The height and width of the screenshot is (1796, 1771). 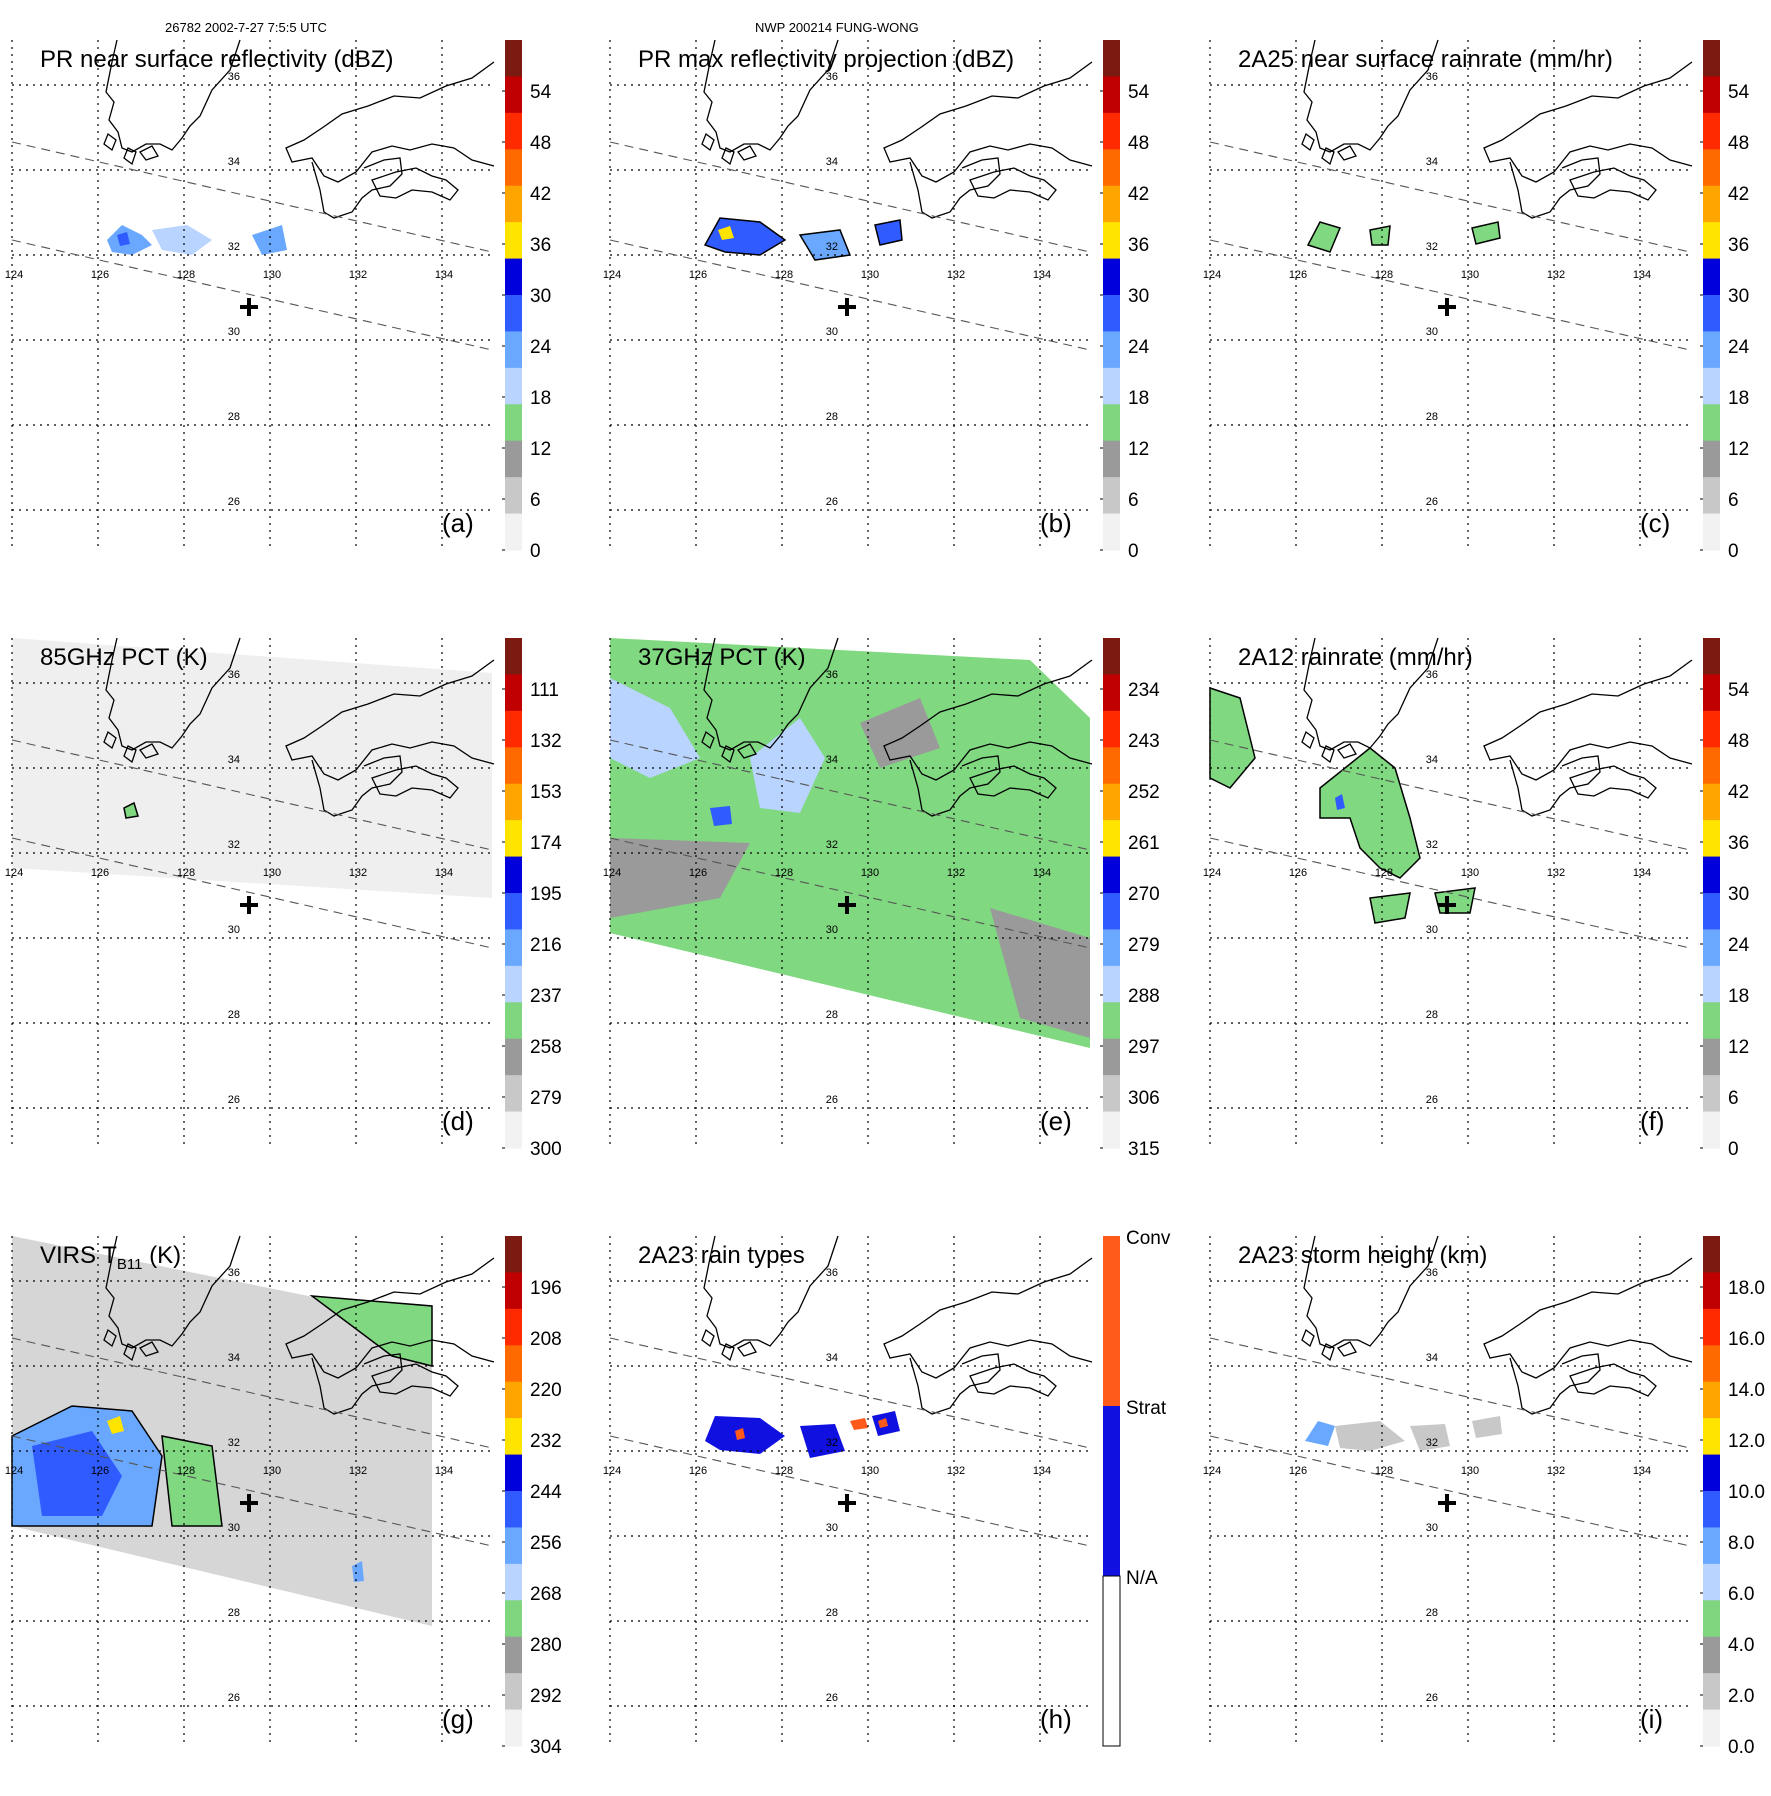 What do you see at coordinates (1738, 792) in the screenshot?
I see `colorbar-label: 42` at bounding box center [1738, 792].